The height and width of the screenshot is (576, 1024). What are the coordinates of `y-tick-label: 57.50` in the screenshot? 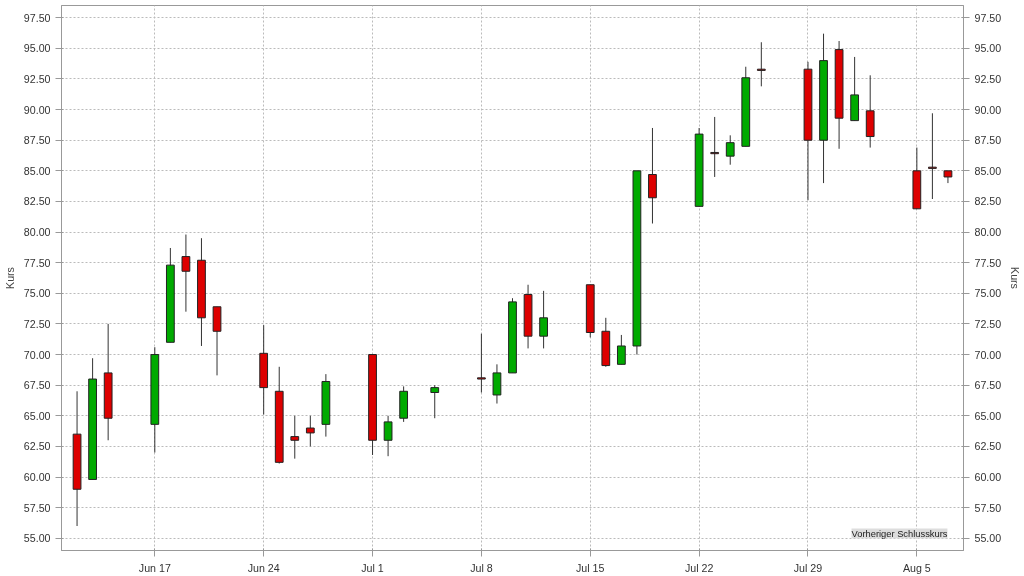 It's located at (37, 507).